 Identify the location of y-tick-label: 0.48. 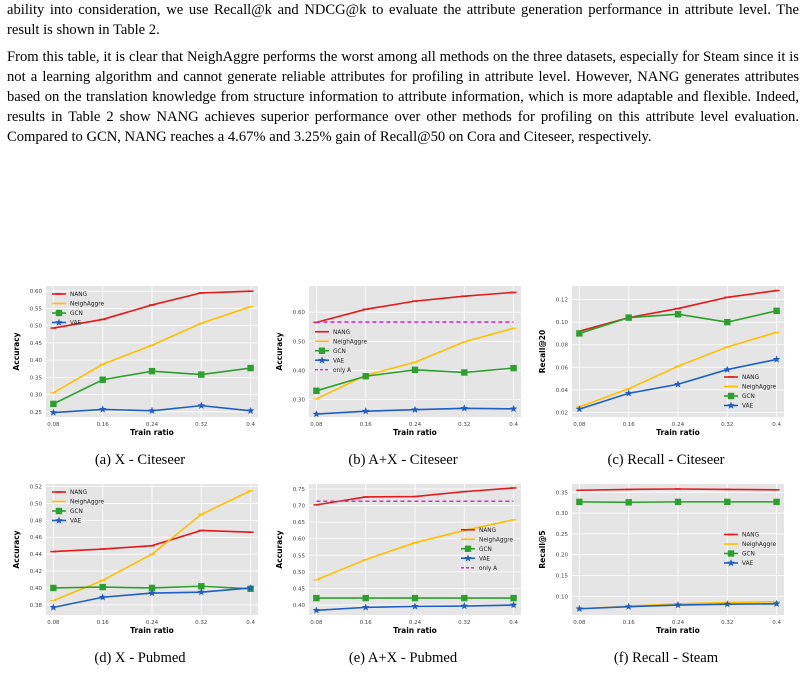
(36, 521).